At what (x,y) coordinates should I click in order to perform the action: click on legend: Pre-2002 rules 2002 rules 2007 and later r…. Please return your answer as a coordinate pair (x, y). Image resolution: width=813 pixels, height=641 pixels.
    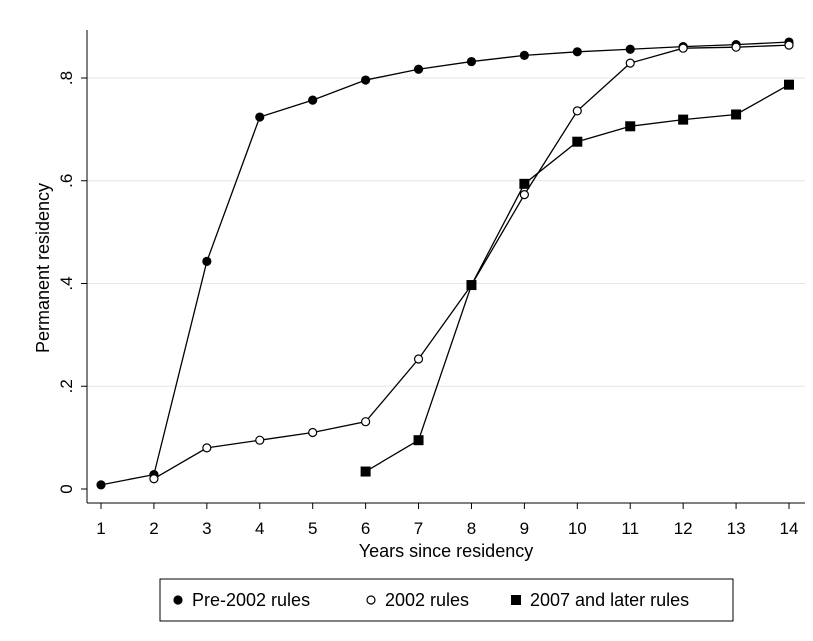
    Looking at the image, I should click on (446, 600).